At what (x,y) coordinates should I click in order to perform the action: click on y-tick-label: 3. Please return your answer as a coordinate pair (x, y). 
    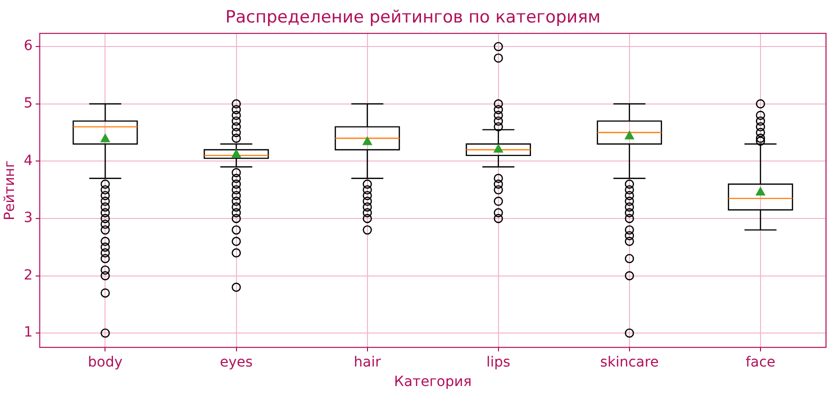
    Looking at the image, I should click on (28, 218).